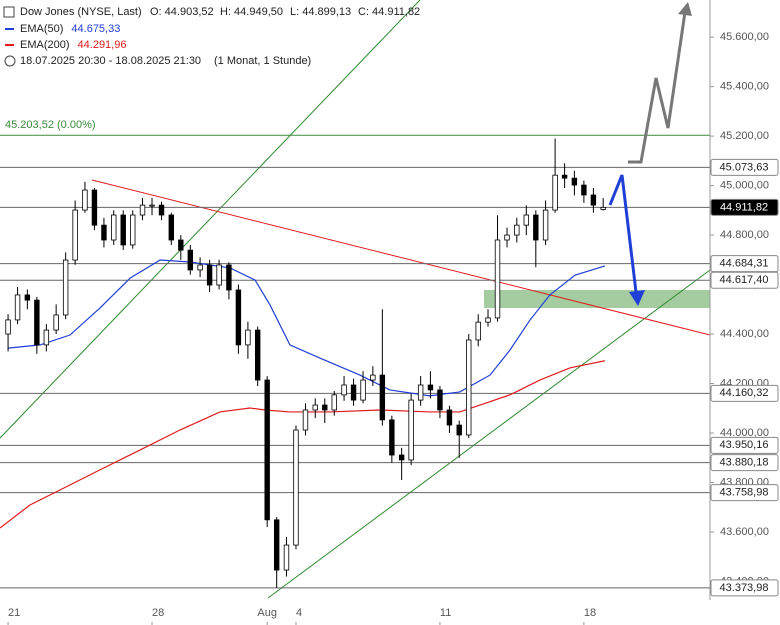  I want to click on x-tick-label: 4, so click(299, 613).